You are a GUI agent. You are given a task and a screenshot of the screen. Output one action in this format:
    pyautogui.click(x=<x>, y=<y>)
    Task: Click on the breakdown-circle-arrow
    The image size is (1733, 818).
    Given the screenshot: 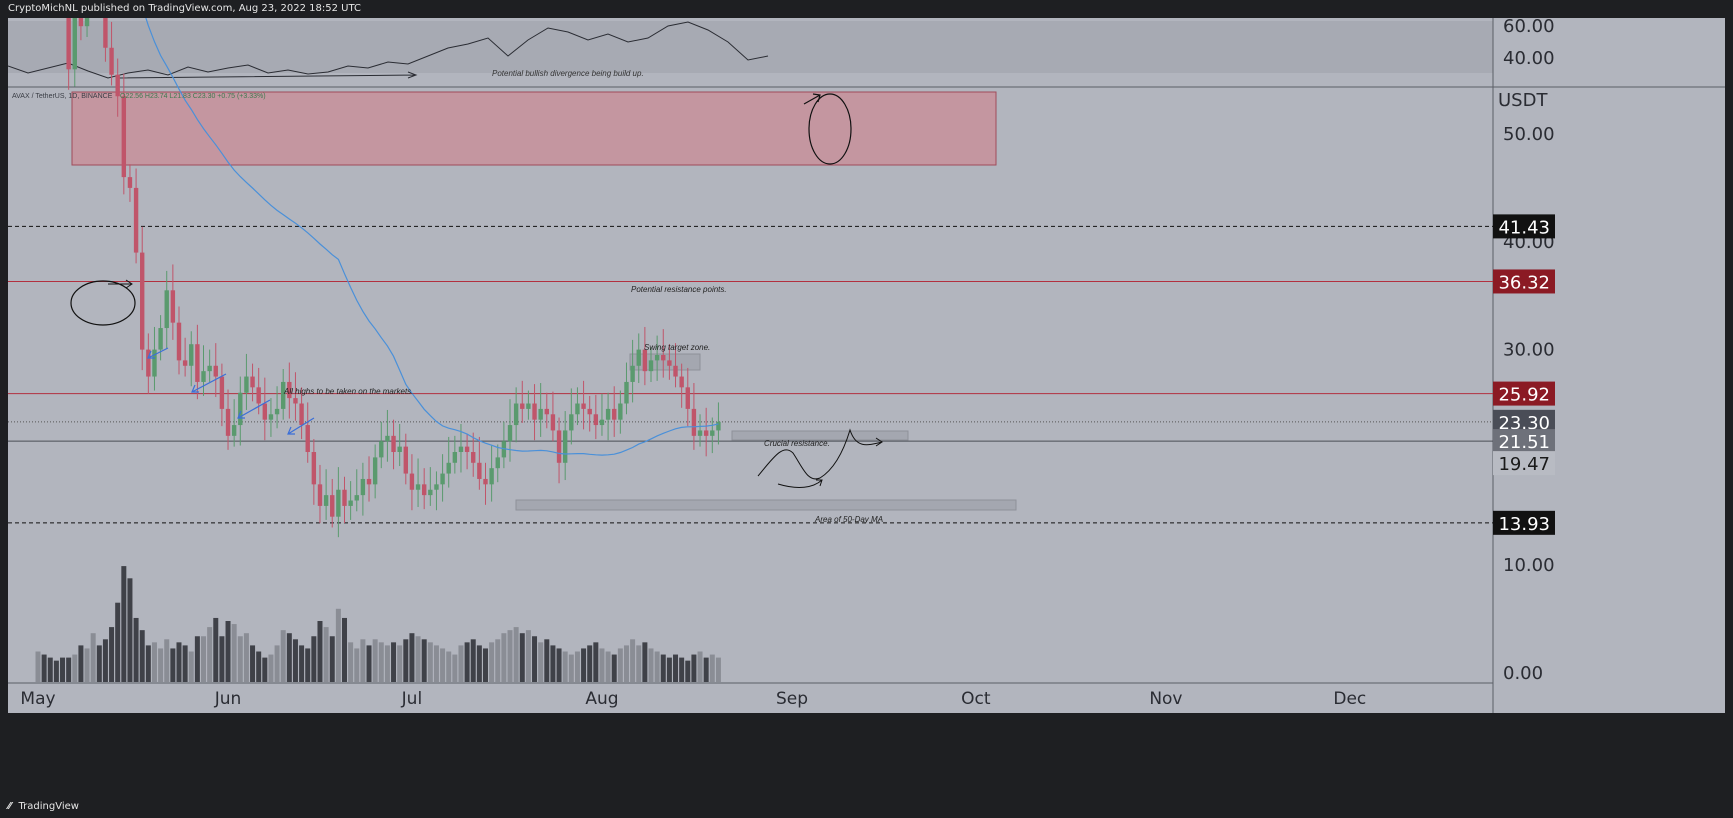 What is the action you would take?
    pyautogui.click(x=120, y=284)
    